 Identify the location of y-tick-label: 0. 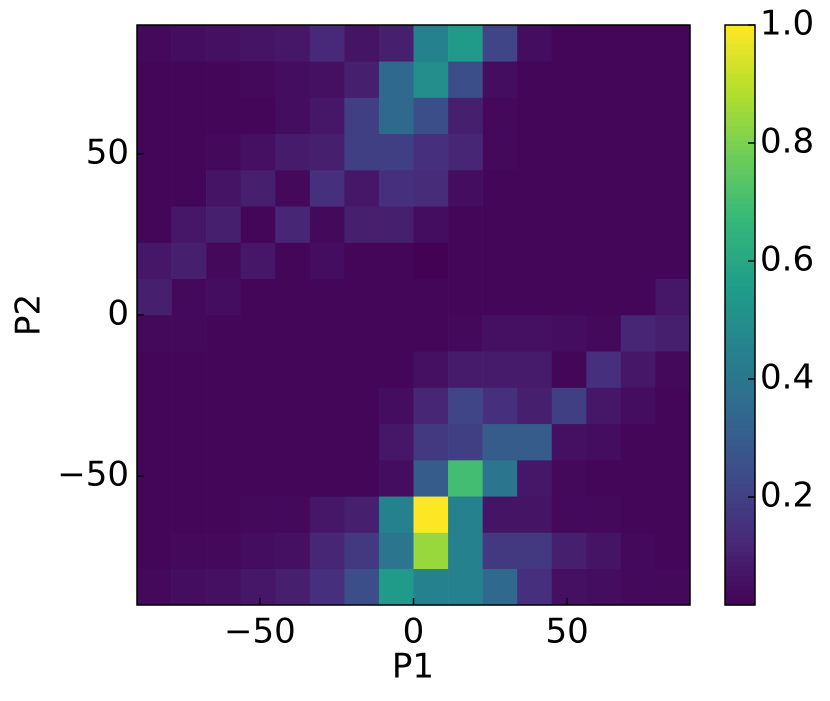
(118, 314).